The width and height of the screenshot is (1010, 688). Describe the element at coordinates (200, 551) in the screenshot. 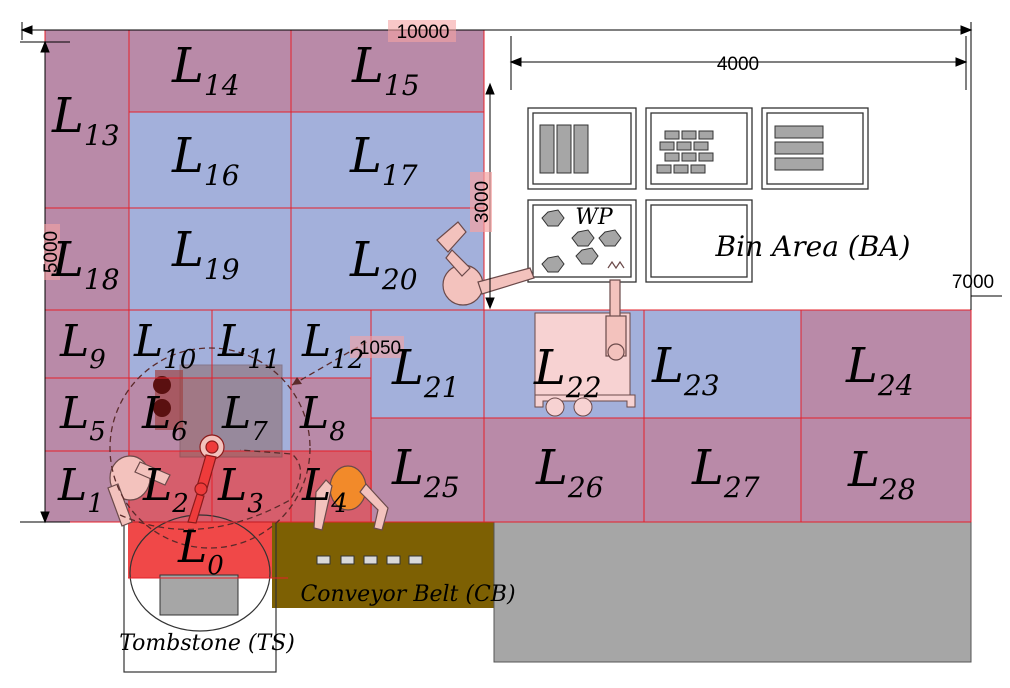

I see `zone-label-L0: L0` at that location.